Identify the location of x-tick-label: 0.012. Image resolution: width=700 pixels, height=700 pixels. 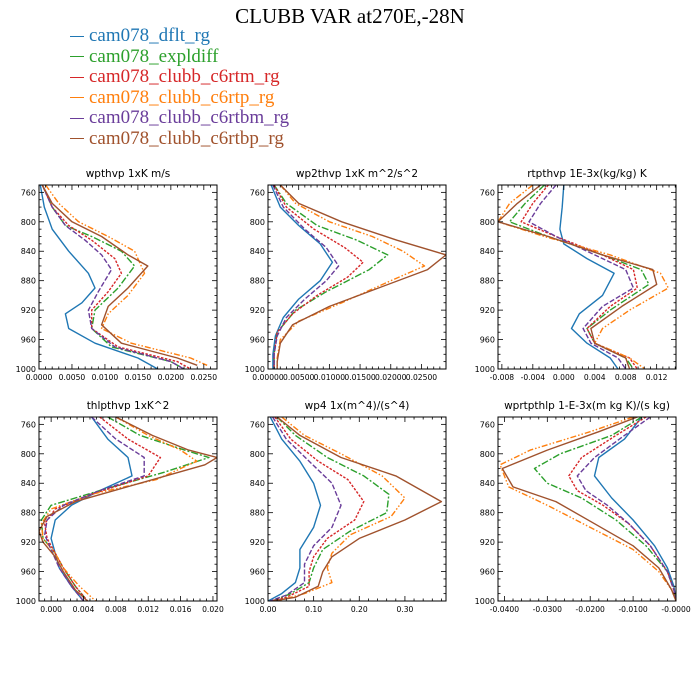
(148, 609).